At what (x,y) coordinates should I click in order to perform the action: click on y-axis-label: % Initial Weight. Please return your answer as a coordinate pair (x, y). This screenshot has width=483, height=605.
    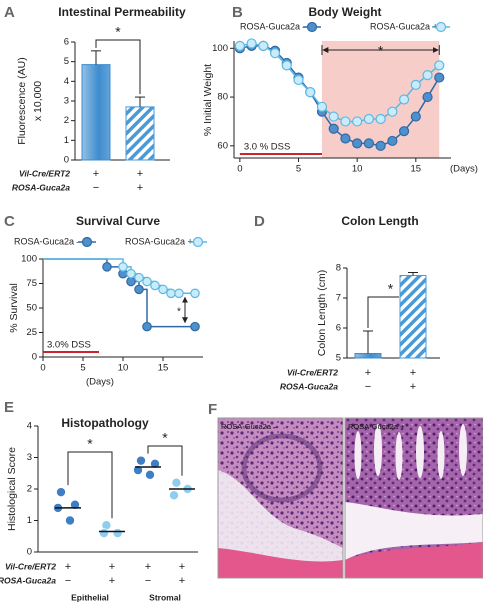
    Looking at the image, I should click on (208, 100).